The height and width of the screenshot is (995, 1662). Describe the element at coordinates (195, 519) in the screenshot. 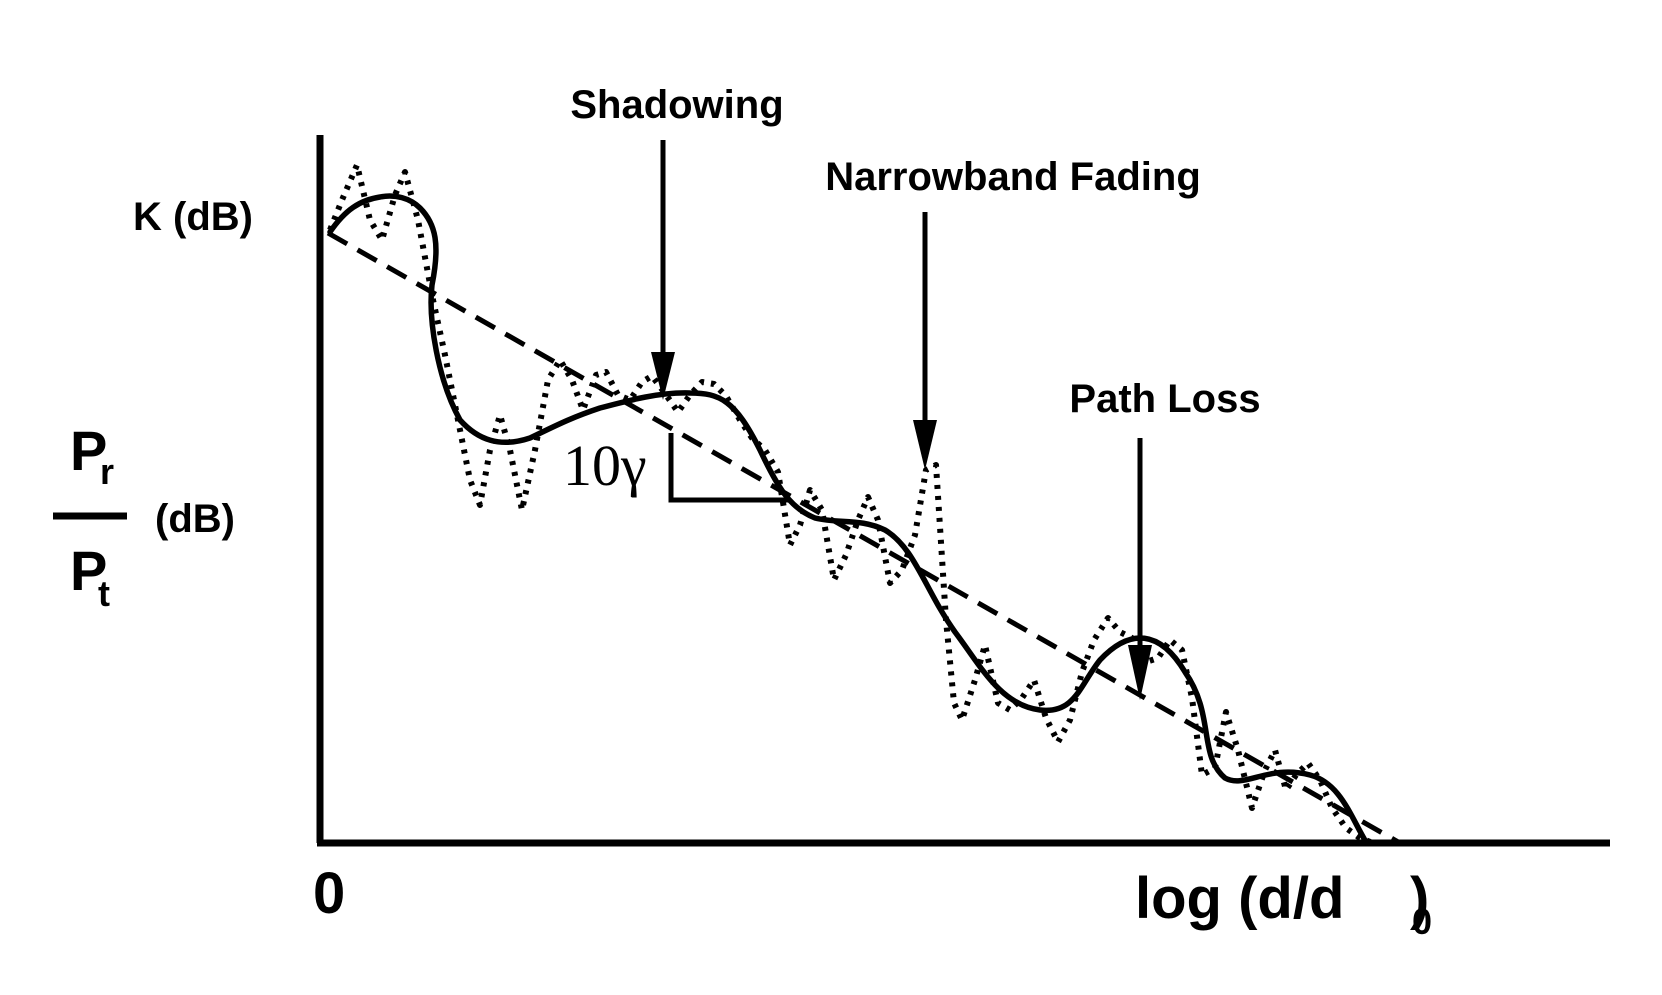

I see `y-label-unit: (dB)` at that location.